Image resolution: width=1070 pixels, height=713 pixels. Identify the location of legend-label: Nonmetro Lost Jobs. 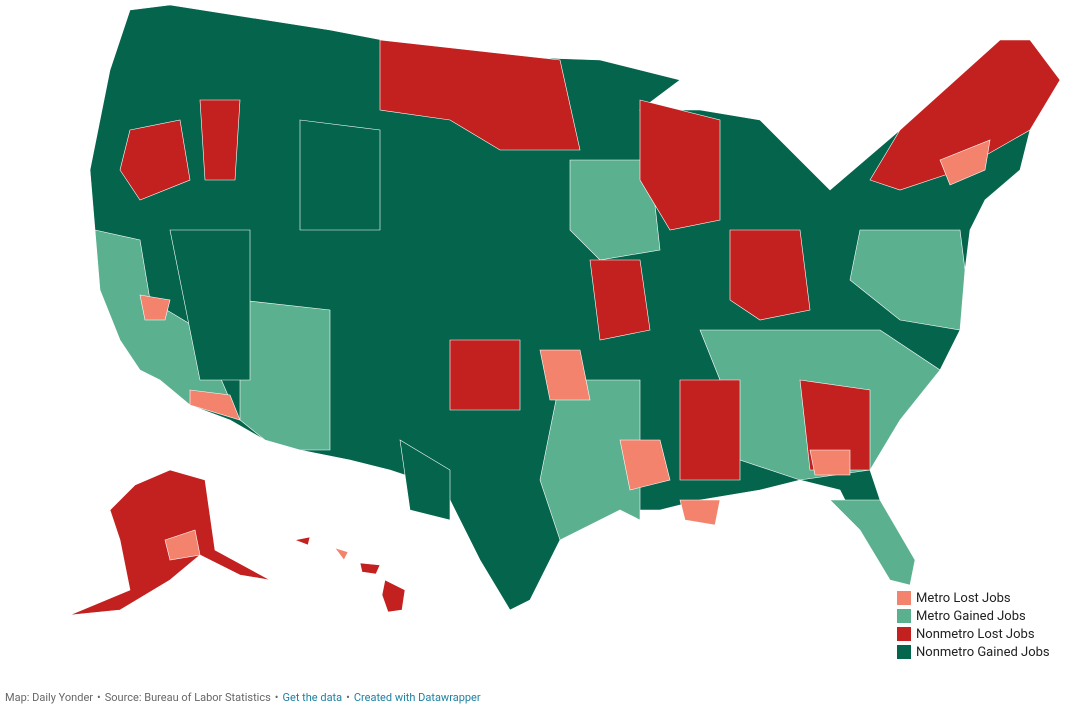
(975, 634).